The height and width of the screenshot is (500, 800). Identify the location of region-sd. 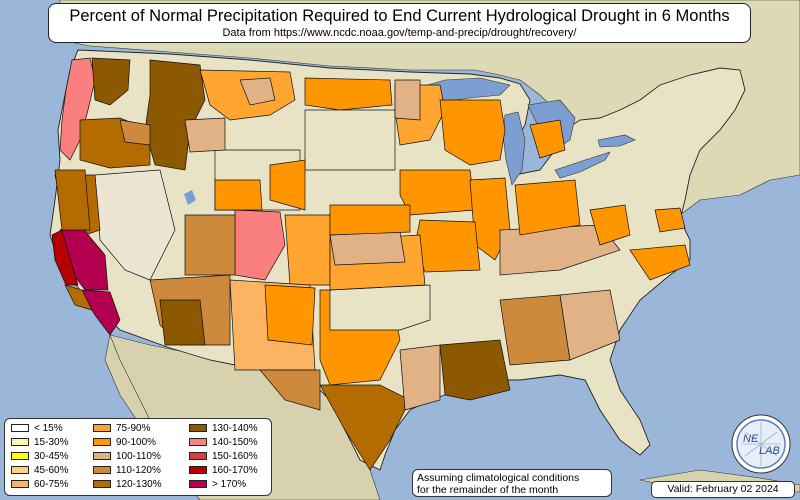
(350, 140).